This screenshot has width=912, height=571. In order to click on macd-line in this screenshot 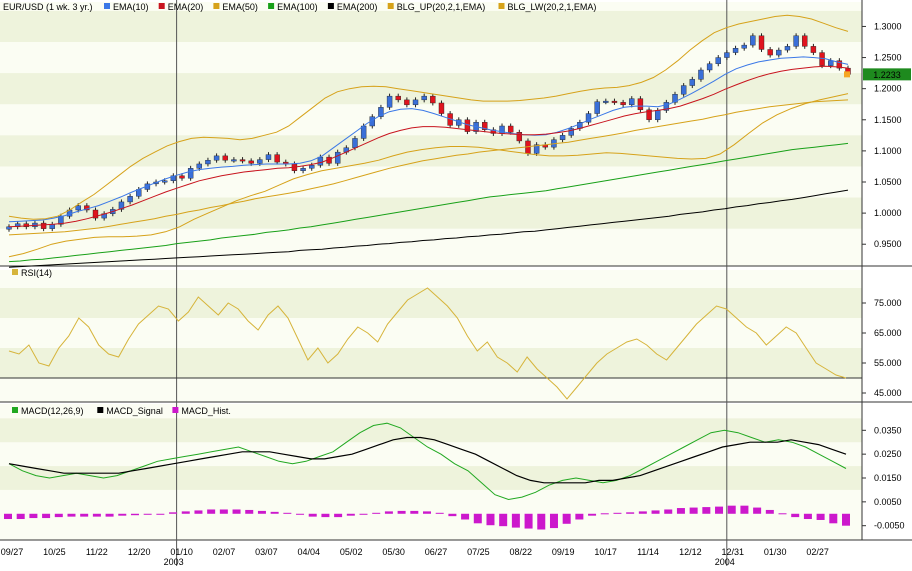, I will do `click(427, 461)`.